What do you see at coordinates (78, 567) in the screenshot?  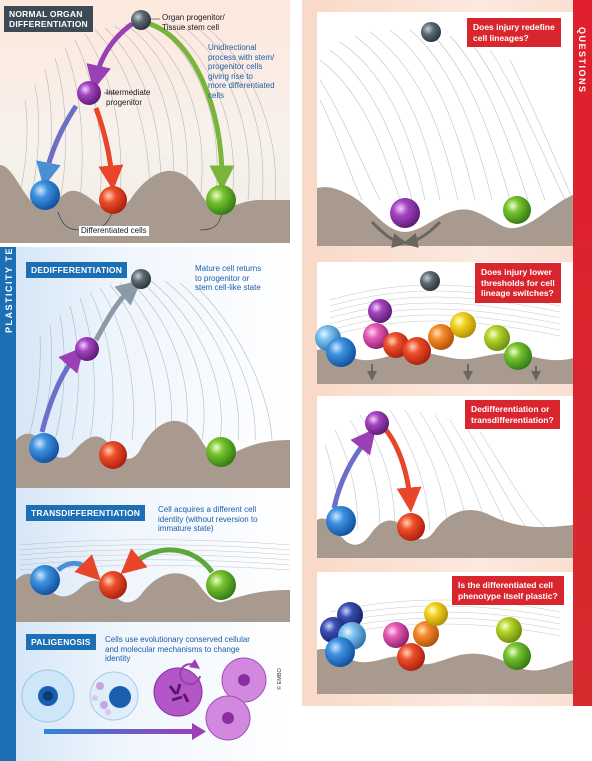 I see `arrow-blue-to-red` at bounding box center [78, 567].